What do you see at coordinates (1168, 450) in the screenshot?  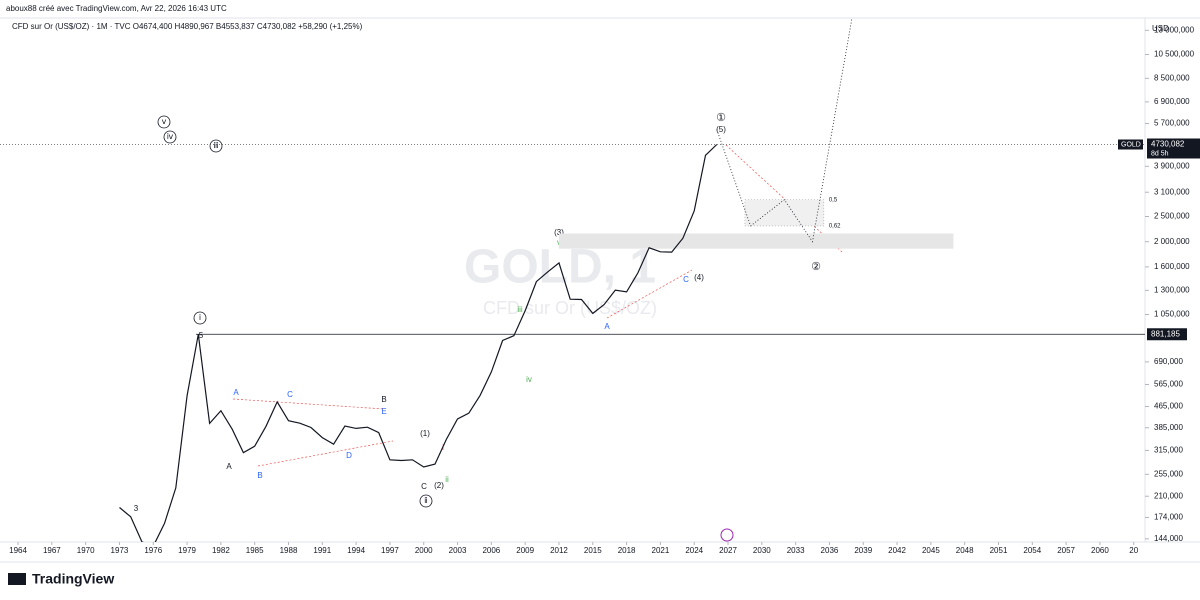 I see `y-tick-label: 315,000` at bounding box center [1168, 450].